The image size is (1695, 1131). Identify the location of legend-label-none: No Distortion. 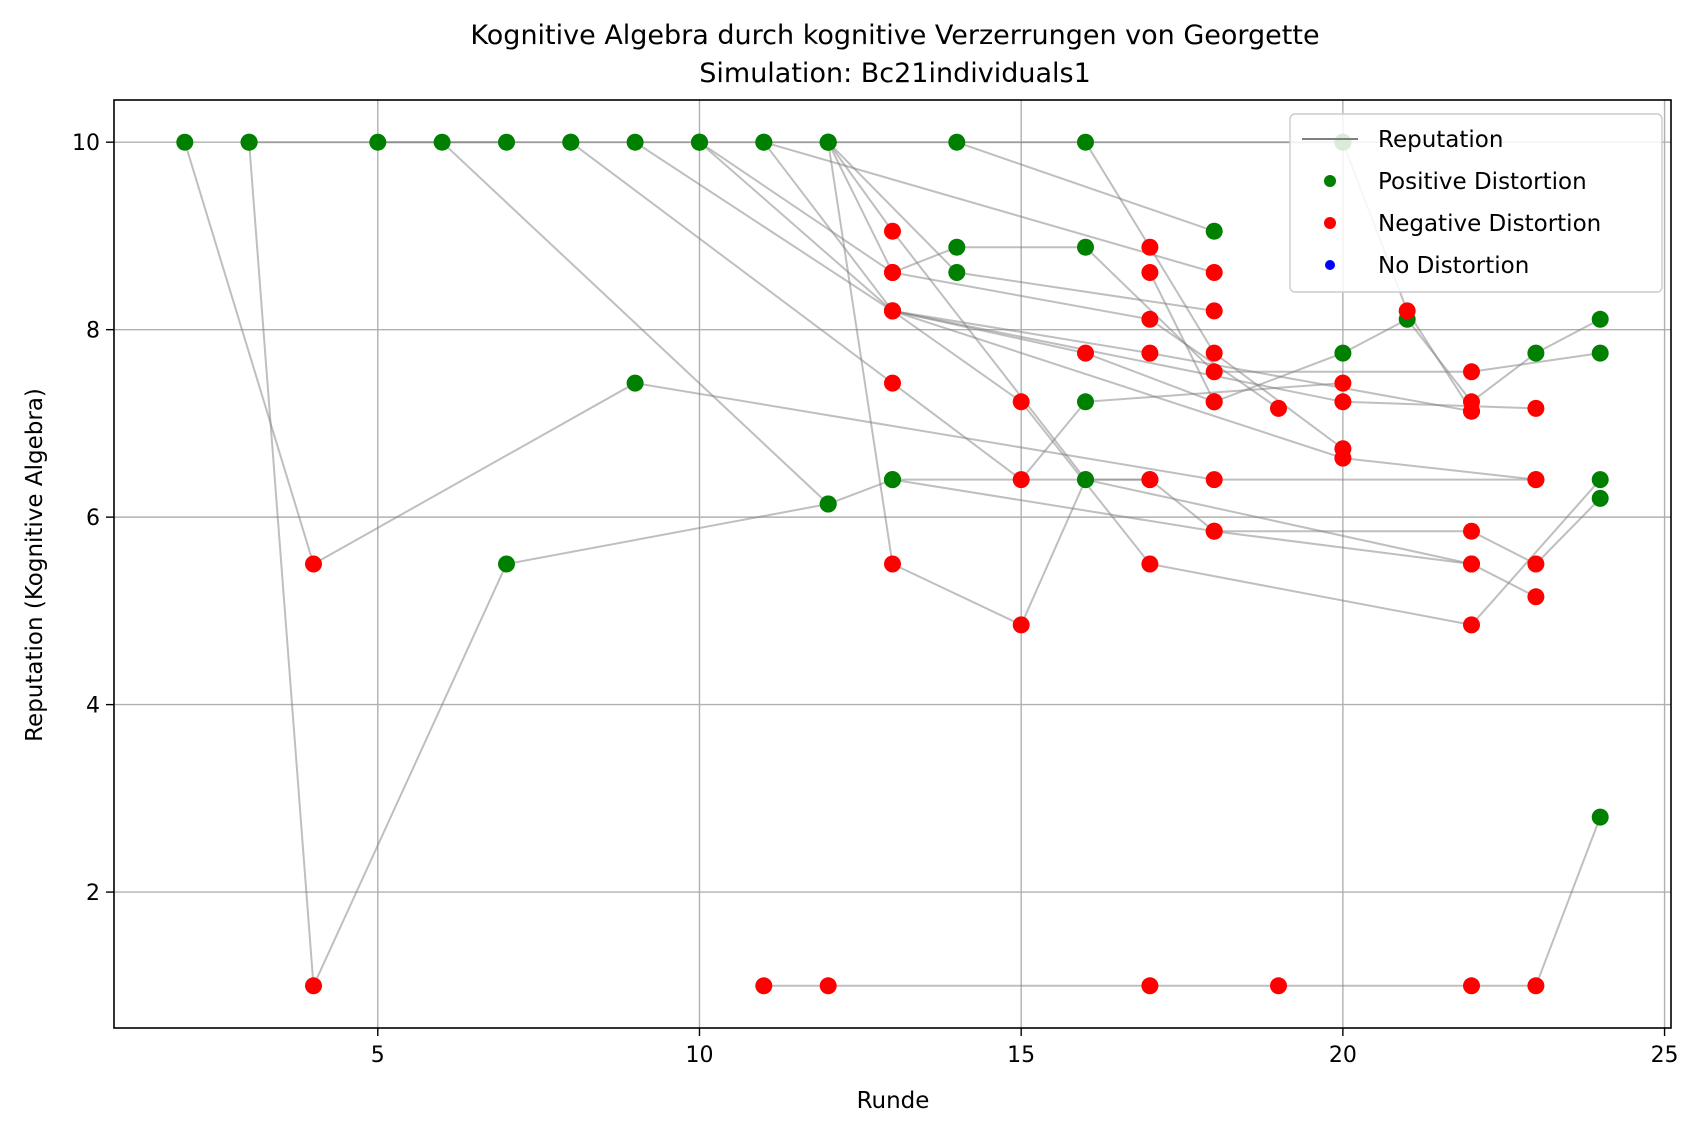
(1453, 266).